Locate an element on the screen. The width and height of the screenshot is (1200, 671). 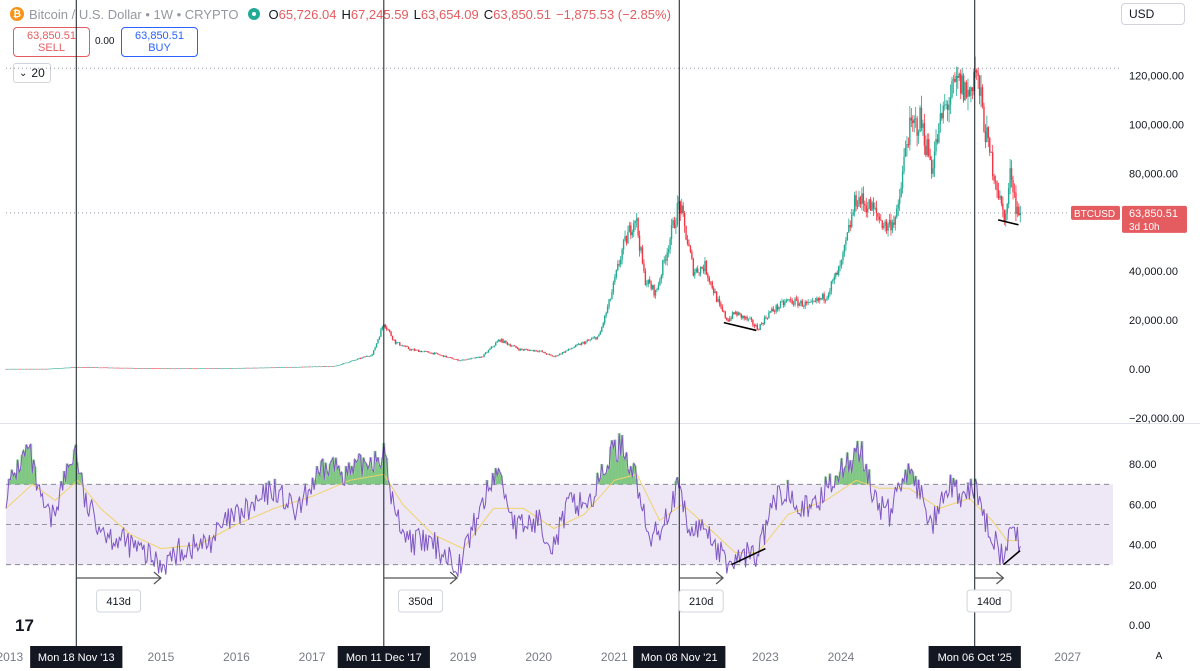
sell-price: 63,850.51 is located at coordinates (51, 36).